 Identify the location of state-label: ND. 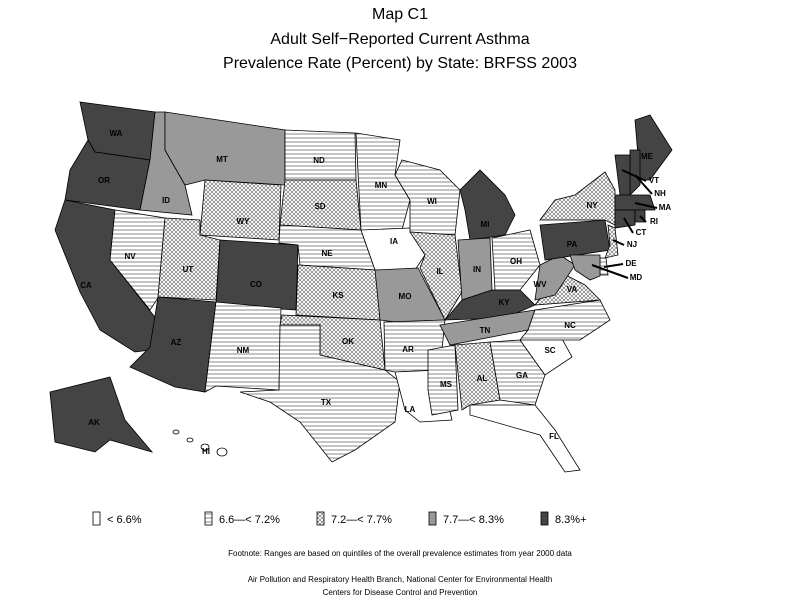
(319, 160).